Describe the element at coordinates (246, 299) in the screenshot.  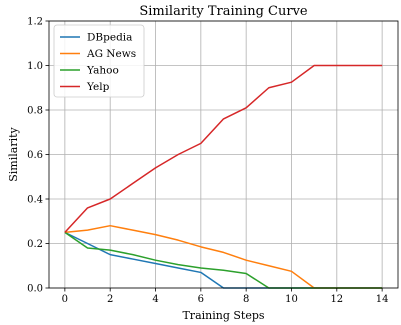
I see `x-tick-label: 8` at that location.